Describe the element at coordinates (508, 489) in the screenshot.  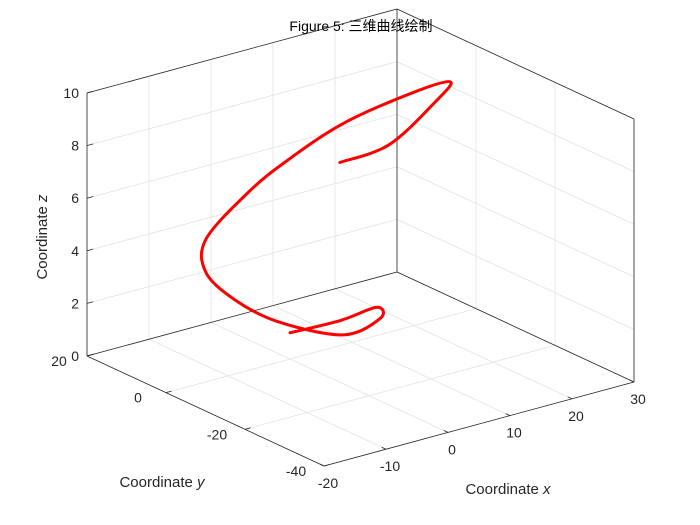
I see `x-axis-label: Coordinate x` at that location.